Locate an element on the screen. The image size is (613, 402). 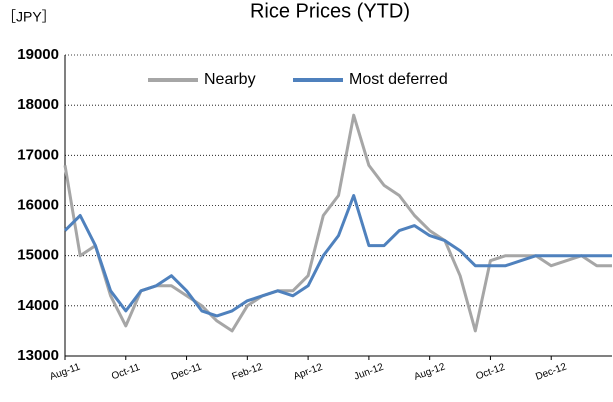
chart-title: Rice Prices (YTD) is located at coordinates (330, 11).